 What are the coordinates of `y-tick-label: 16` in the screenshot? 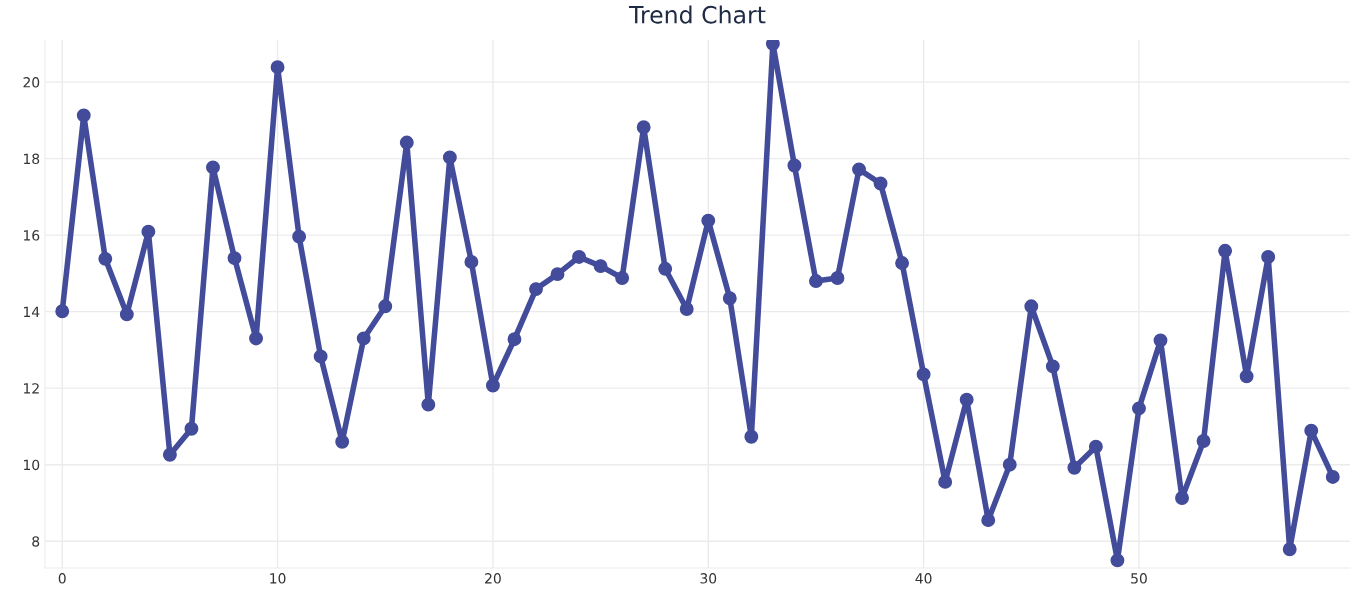 It's located at (31, 235).